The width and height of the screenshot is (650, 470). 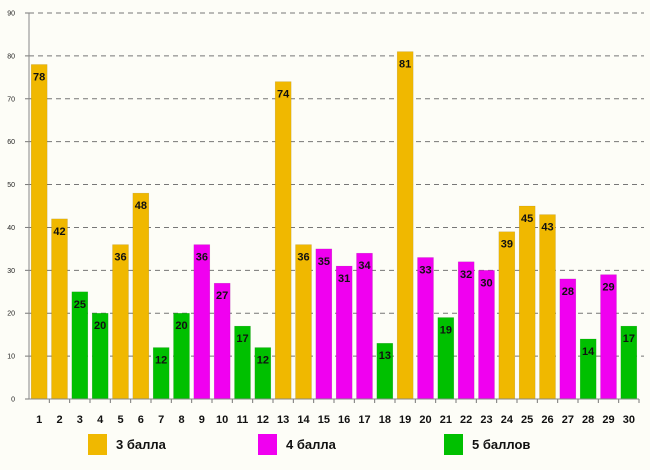 I want to click on x-tick-label: 7, so click(x=161, y=420).